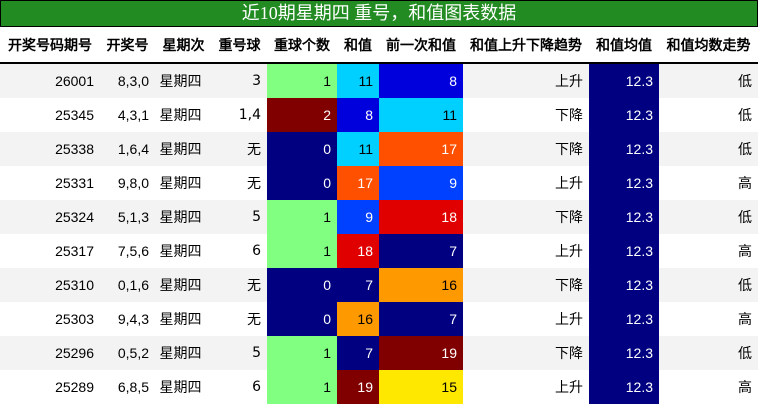 Image resolution: width=758 pixels, height=404 pixels. I want to click on cell-sum: 17, so click(358, 183).